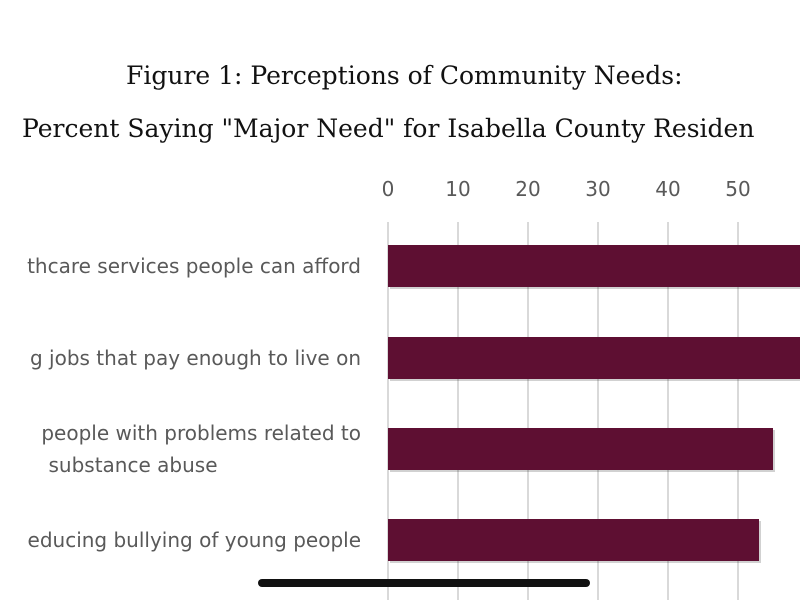 The width and height of the screenshot is (800, 600). Describe the element at coordinates (195, 358) in the screenshot. I see `category-label: g jobs that pay enough to live on` at that location.